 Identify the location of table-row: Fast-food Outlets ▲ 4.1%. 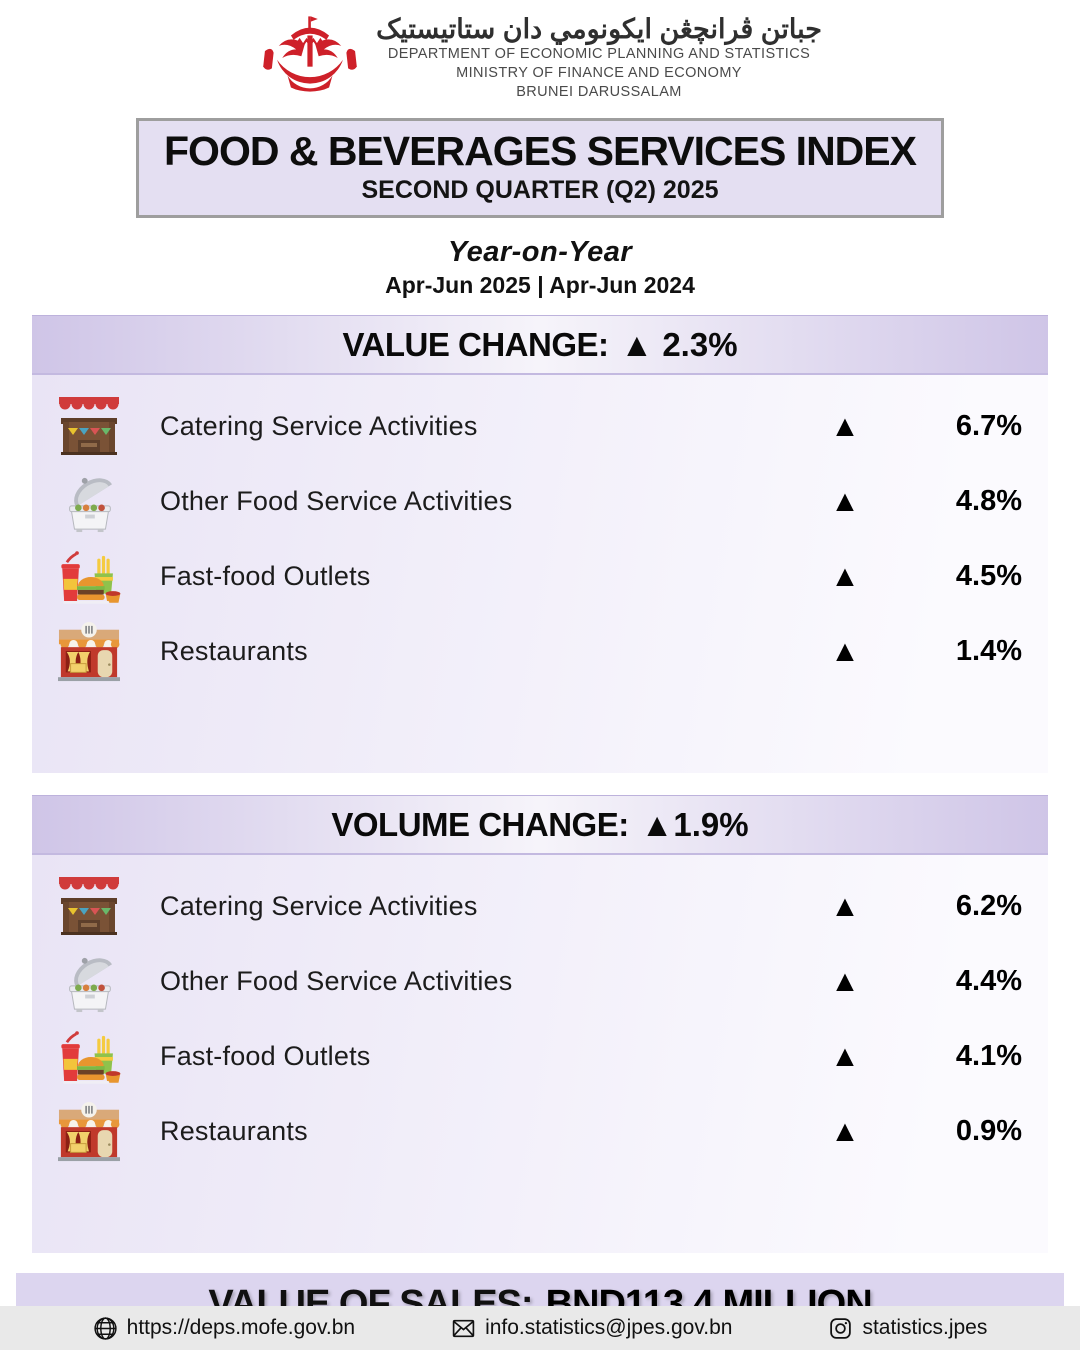
(537, 1056).